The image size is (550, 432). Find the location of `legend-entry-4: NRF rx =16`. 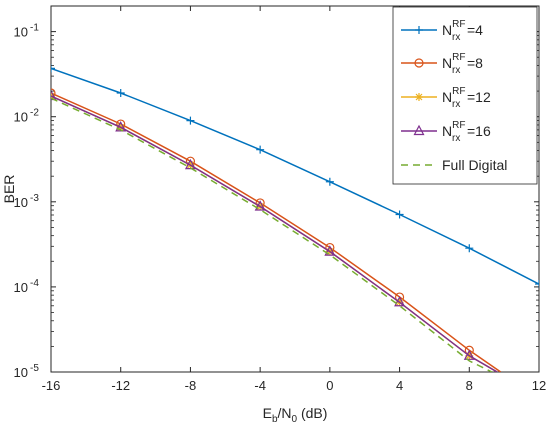

legend-entry-4: NRF rx =16 is located at coordinates (446, 132).